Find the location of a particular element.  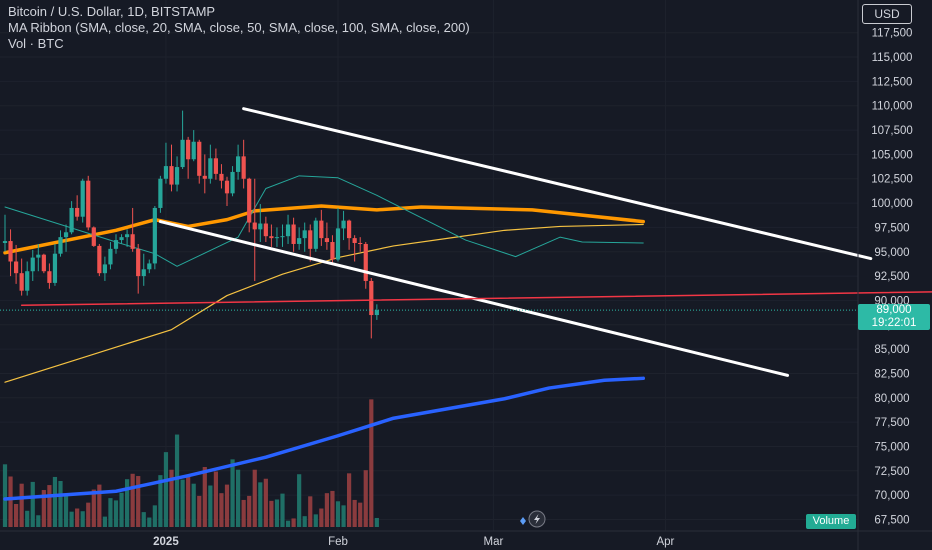

sma20-line is located at coordinates (324, 221).